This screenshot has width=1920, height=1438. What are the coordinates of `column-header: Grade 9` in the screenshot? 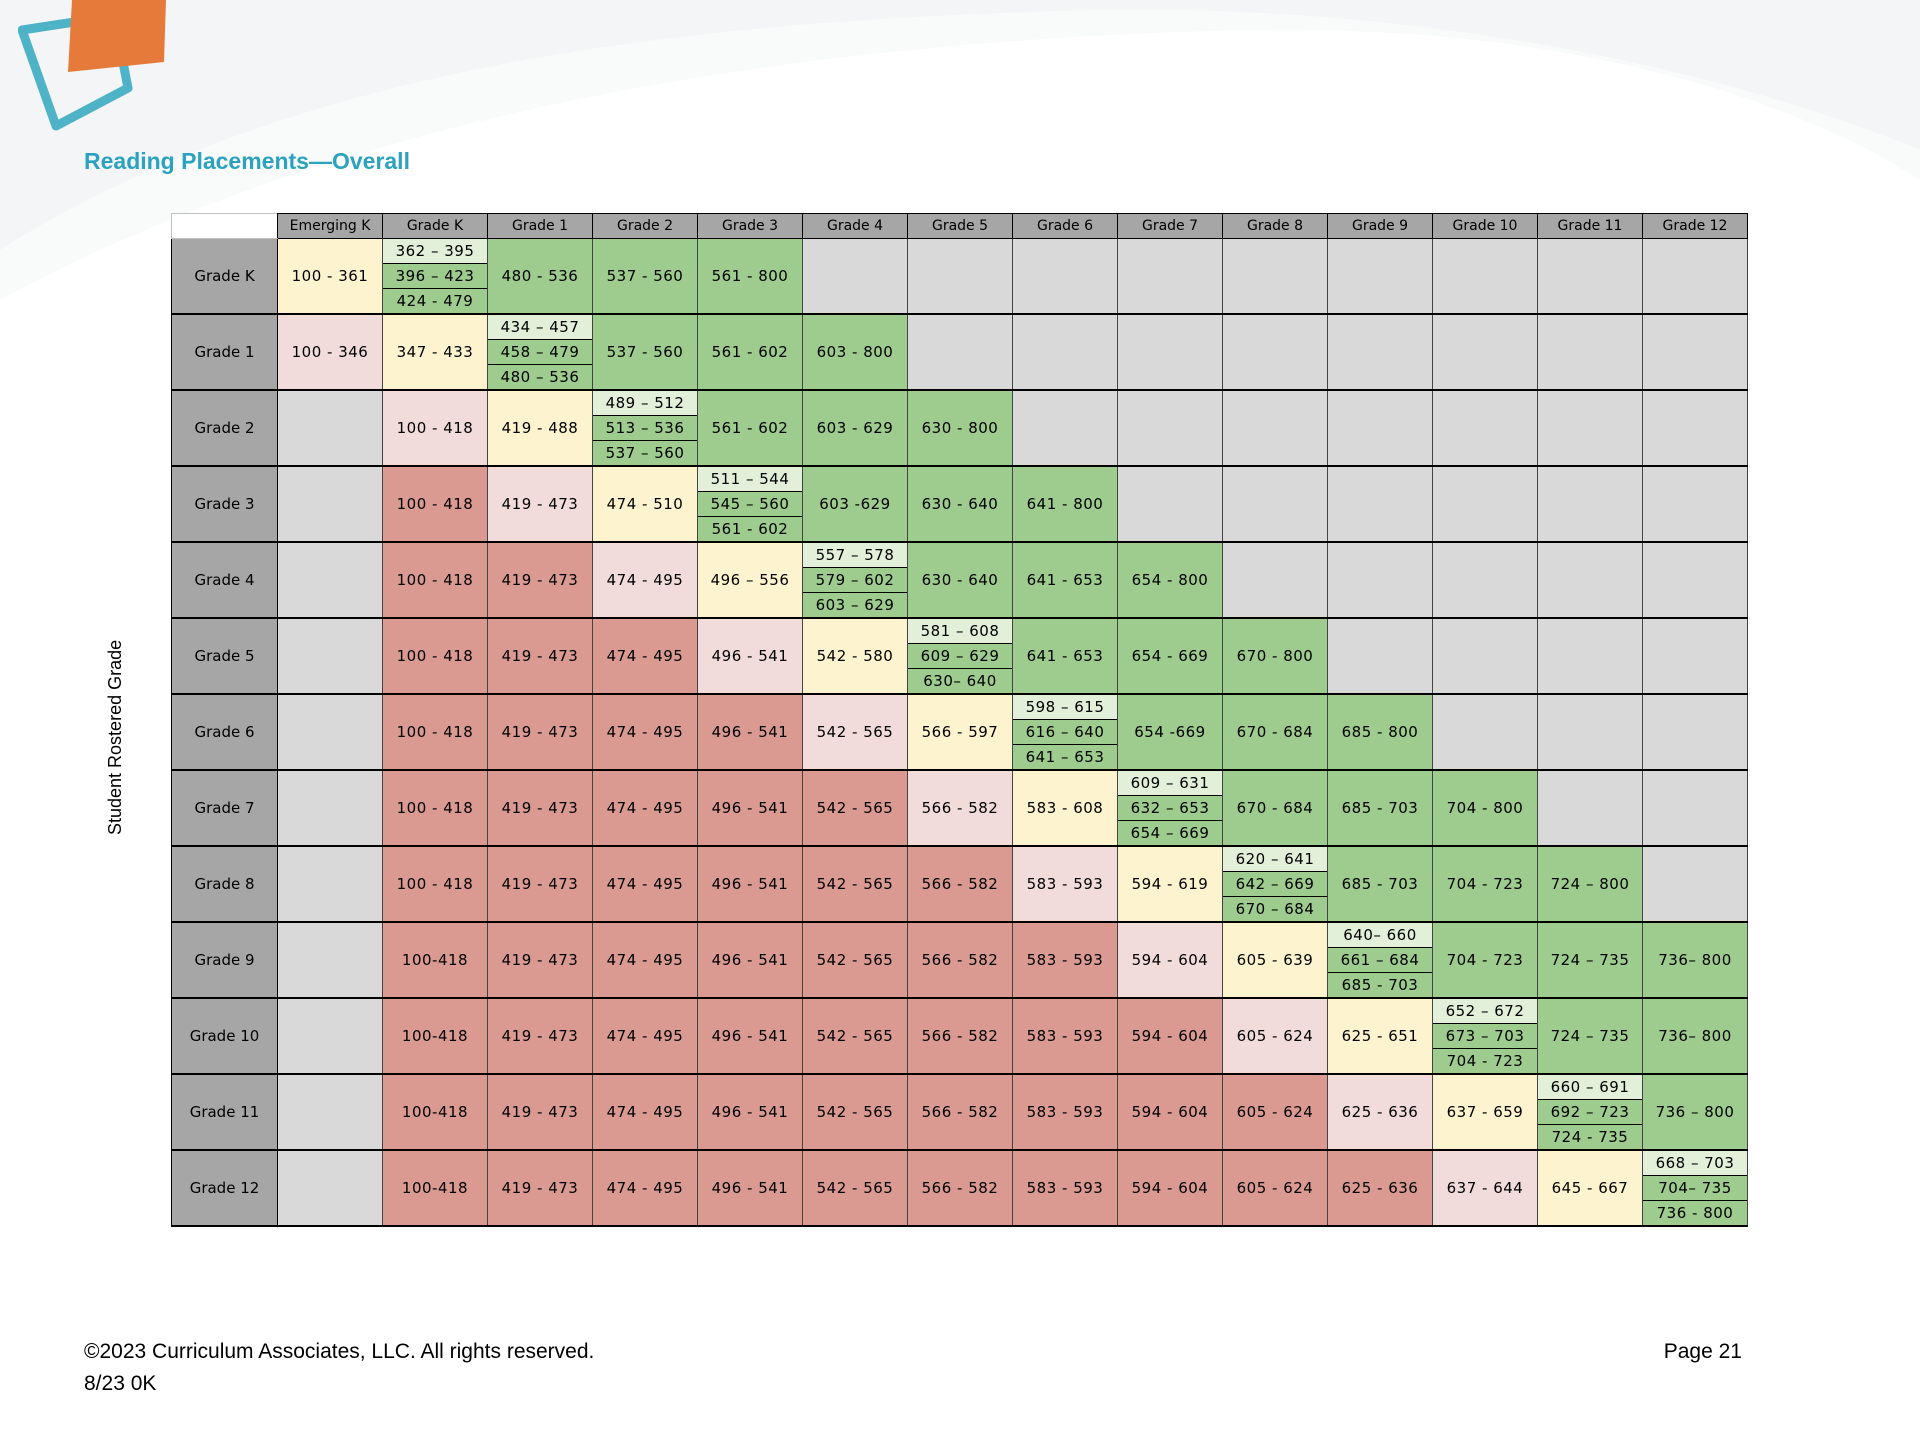 It's located at (1380, 226).